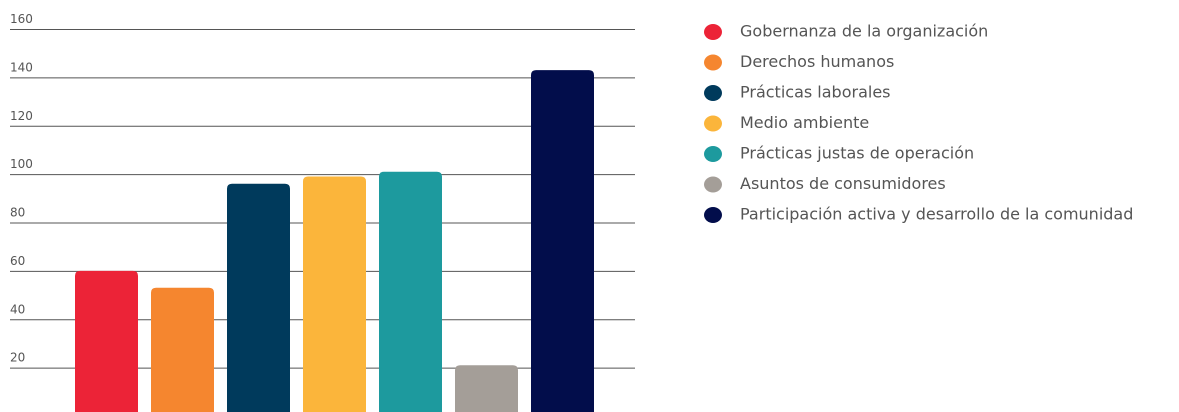 This screenshot has height=412, width=1179. Describe the element at coordinates (815, 92) in the screenshot. I see `legend-label: Prácticas laborales` at that location.